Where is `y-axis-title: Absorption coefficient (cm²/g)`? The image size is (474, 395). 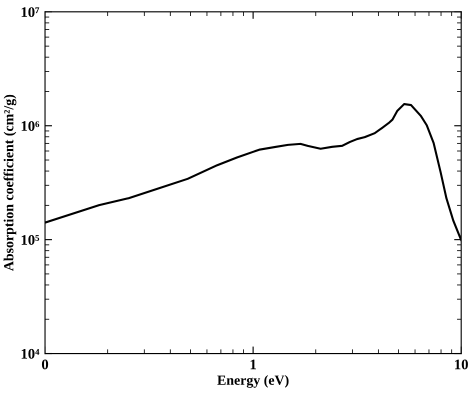
y-axis-title: Absorption coefficient (cm²/g) is located at coordinates (10, 183).